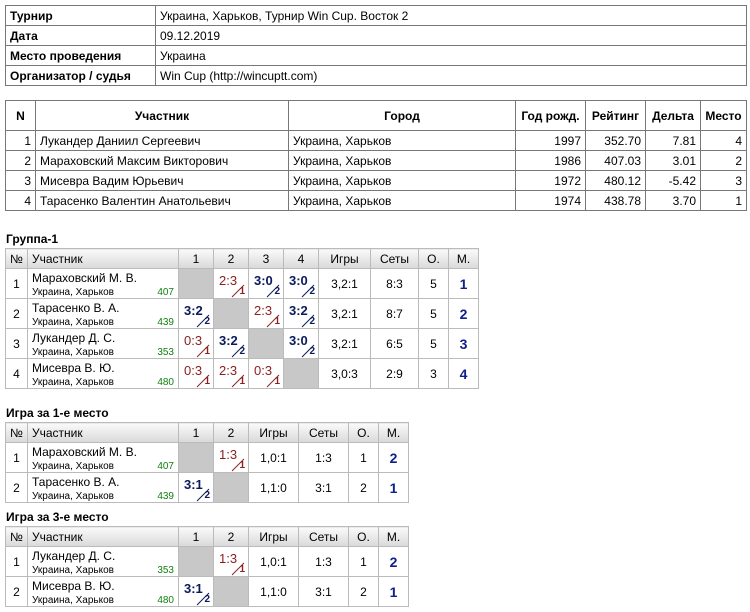 The width and height of the screenshot is (750, 612). I want to click on cell: 7.81, so click(673, 140).